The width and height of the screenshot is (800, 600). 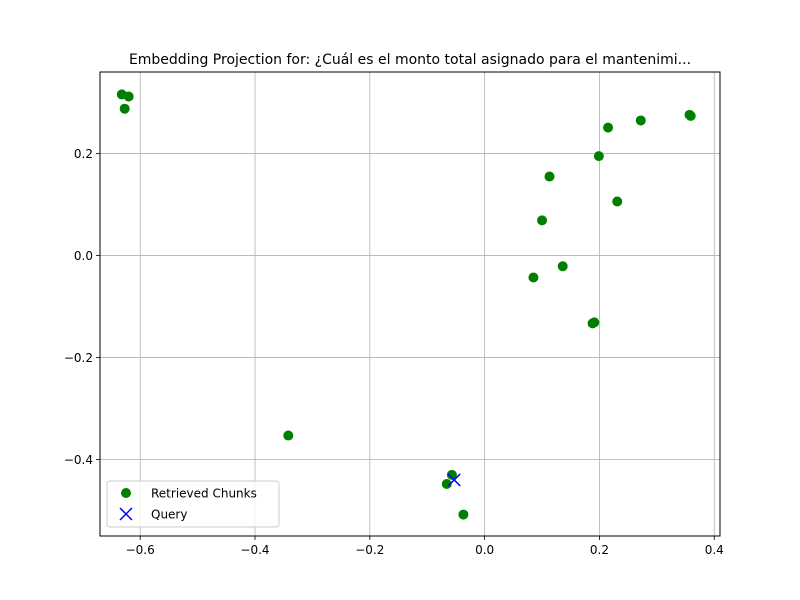 What do you see at coordinates (484, 550) in the screenshot?
I see `x-tick-label: 0.0` at bounding box center [484, 550].